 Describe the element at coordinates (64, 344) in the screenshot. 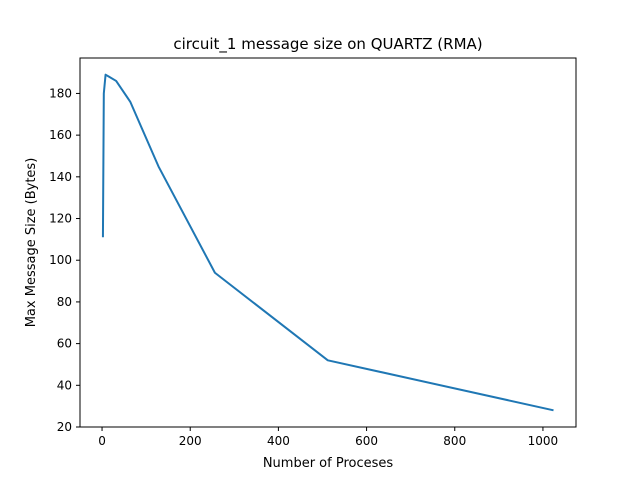

I see `y-tick-label: 60` at that location.